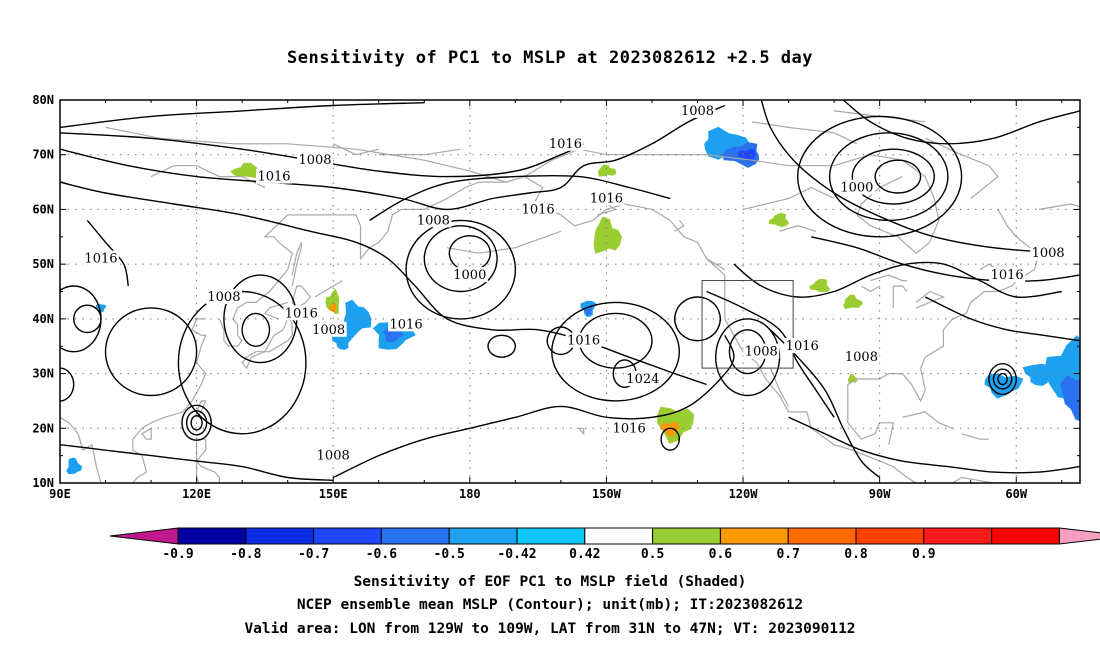 The width and height of the screenshot is (1100, 650). Describe the element at coordinates (43, 264) in the screenshot. I see `latitude-label: 50N` at that location.